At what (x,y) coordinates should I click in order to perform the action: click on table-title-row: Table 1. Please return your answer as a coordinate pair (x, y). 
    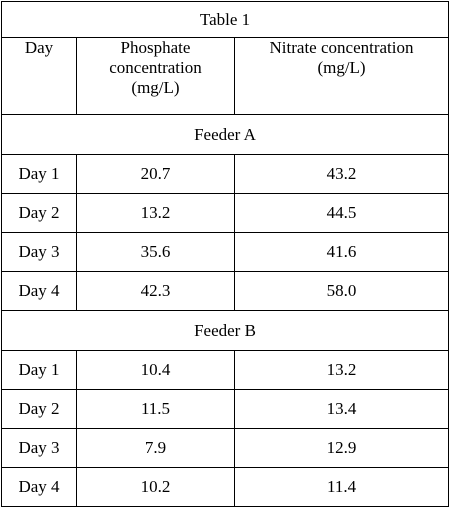
    Looking at the image, I should click on (224, 19).